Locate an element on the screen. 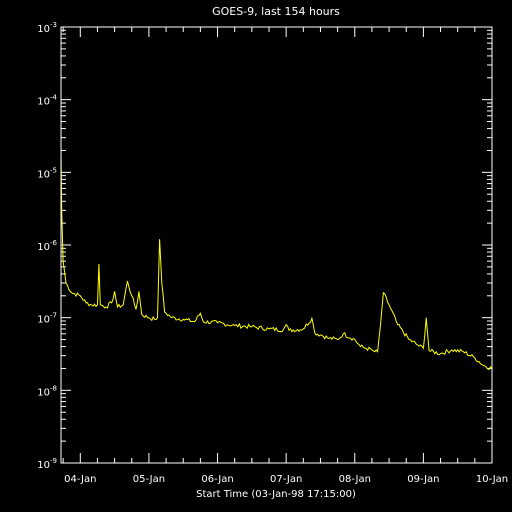 The image size is (512, 512). x-tick-label: 06-Jan is located at coordinates (217, 479).